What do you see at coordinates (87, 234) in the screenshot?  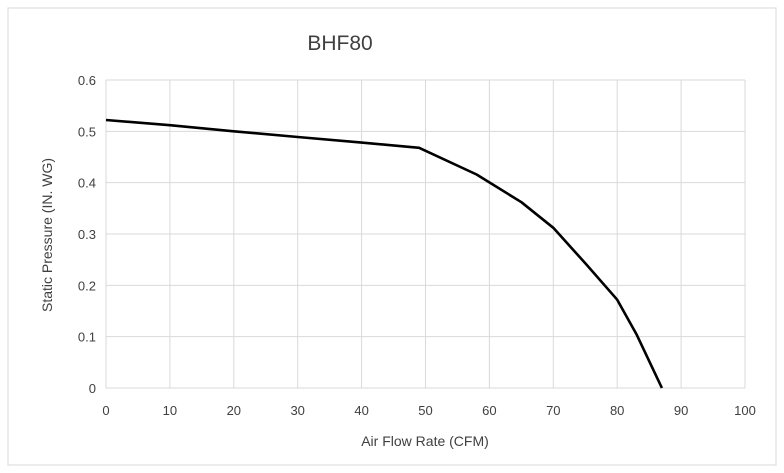 I see `y-tick-label: 0.3` at bounding box center [87, 234].